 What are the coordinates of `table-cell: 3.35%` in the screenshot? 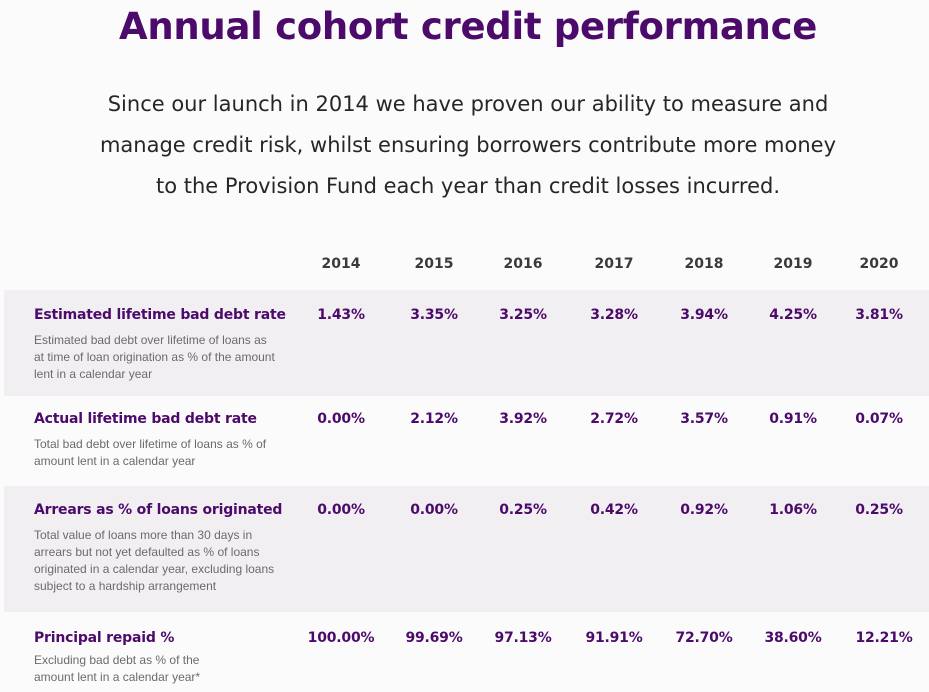 It's located at (434, 315).